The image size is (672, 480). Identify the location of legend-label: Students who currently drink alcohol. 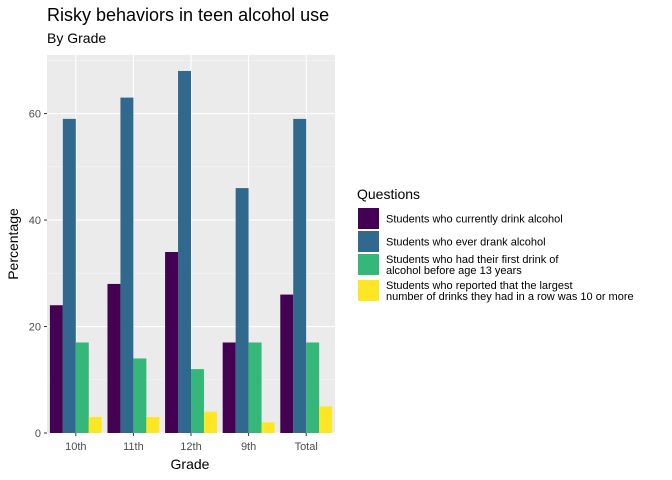
(474, 220).